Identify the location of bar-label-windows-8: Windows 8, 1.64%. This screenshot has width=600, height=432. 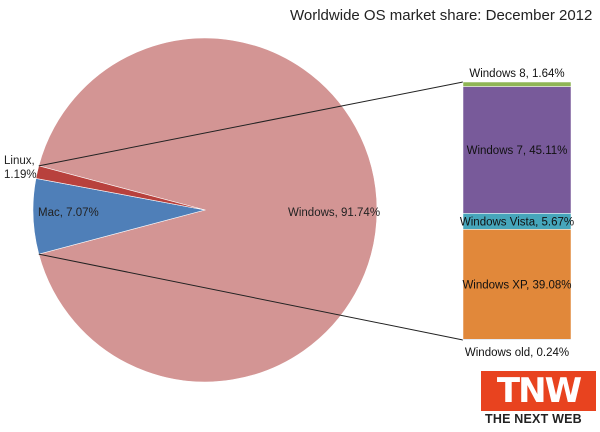
(516, 74).